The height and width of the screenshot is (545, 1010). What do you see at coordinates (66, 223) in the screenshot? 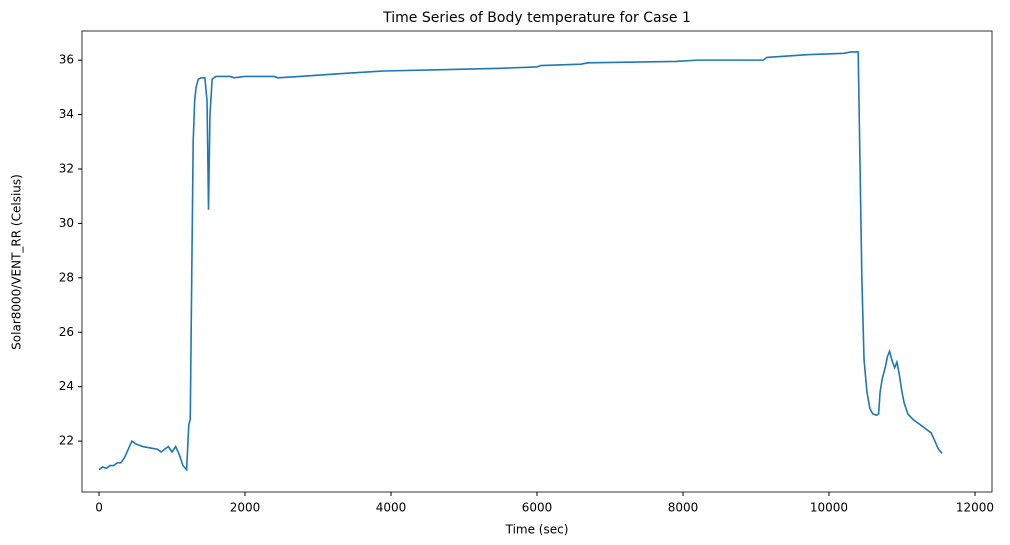
I see `y-tick-label: 30` at bounding box center [66, 223].